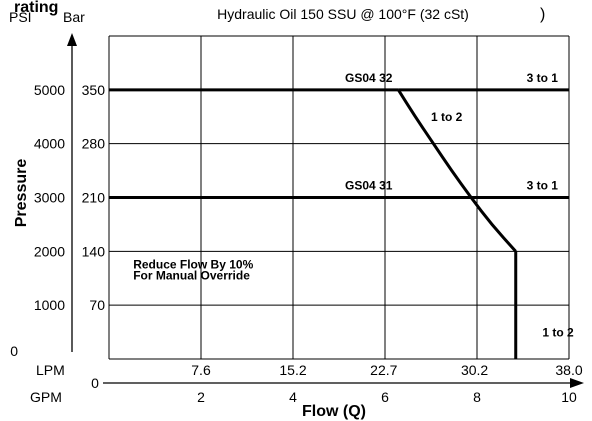 This screenshot has height=421, width=592. What do you see at coordinates (94, 144) in the screenshot?
I see `bar-tick-label: 280` at bounding box center [94, 144].